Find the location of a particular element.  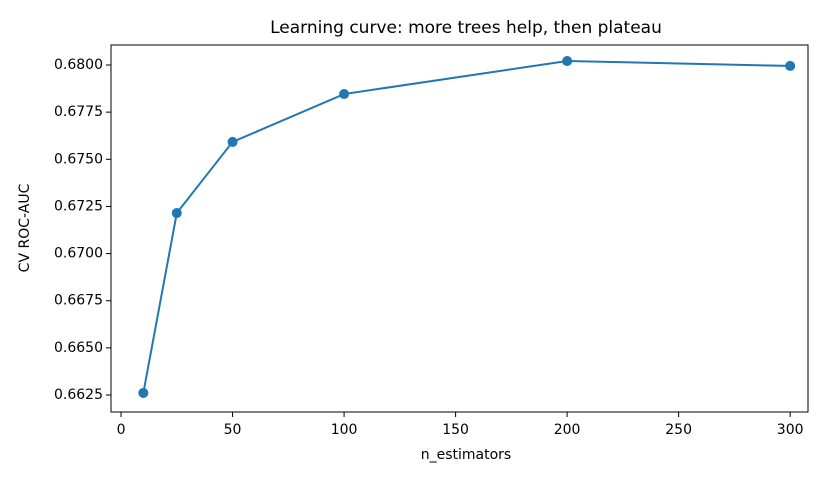

y-tick-label: 0.6775 is located at coordinates (78, 112).